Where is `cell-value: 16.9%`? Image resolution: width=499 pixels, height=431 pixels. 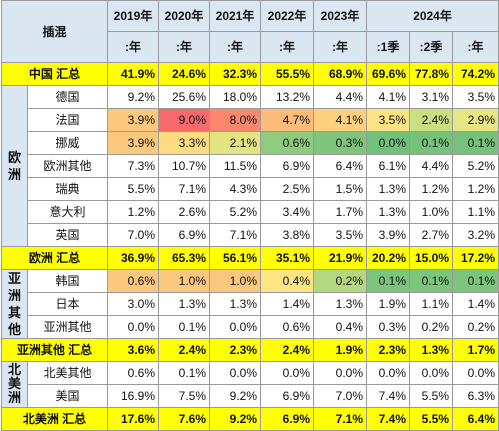 cell-value: 16.9% is located at coordinates (133, 396).